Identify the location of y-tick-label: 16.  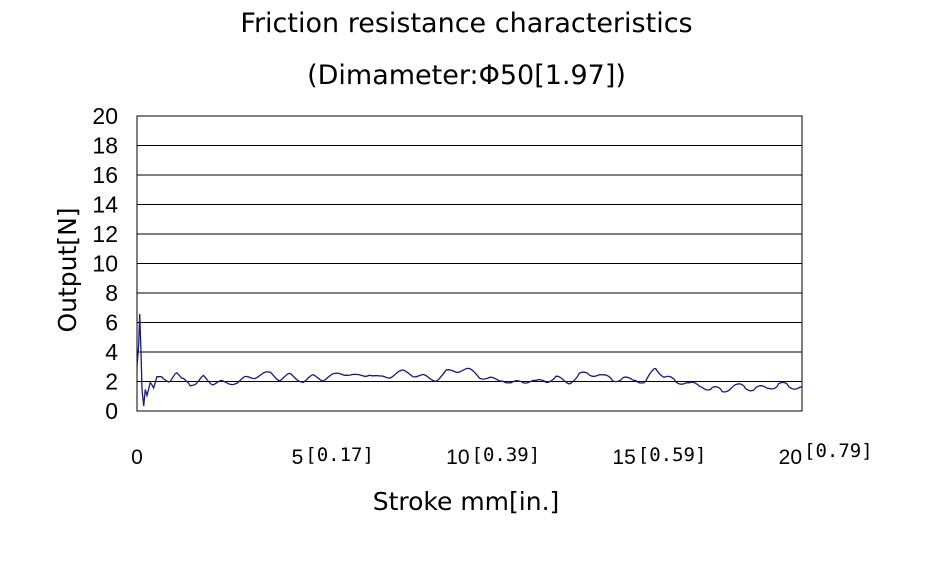
(105, 175).